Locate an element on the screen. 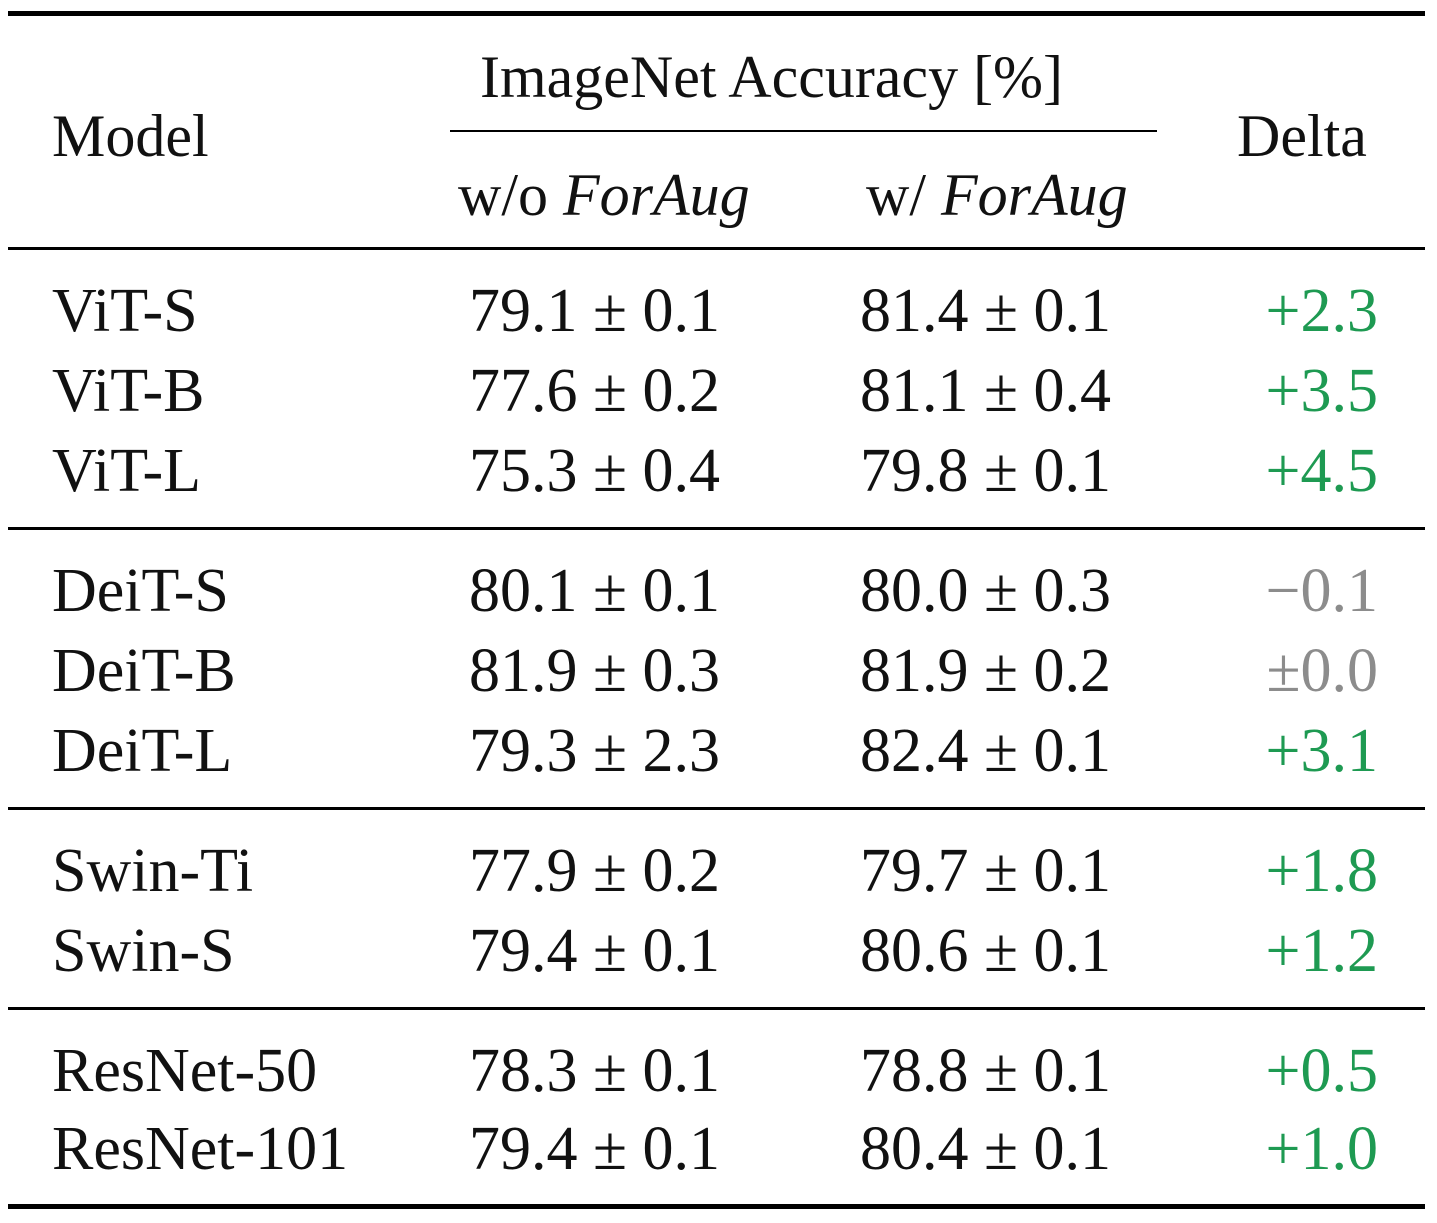 The image size is (1437, 1223). accuracy-without: 75.3 ± 0.4 is located at coordinates (595, 471).